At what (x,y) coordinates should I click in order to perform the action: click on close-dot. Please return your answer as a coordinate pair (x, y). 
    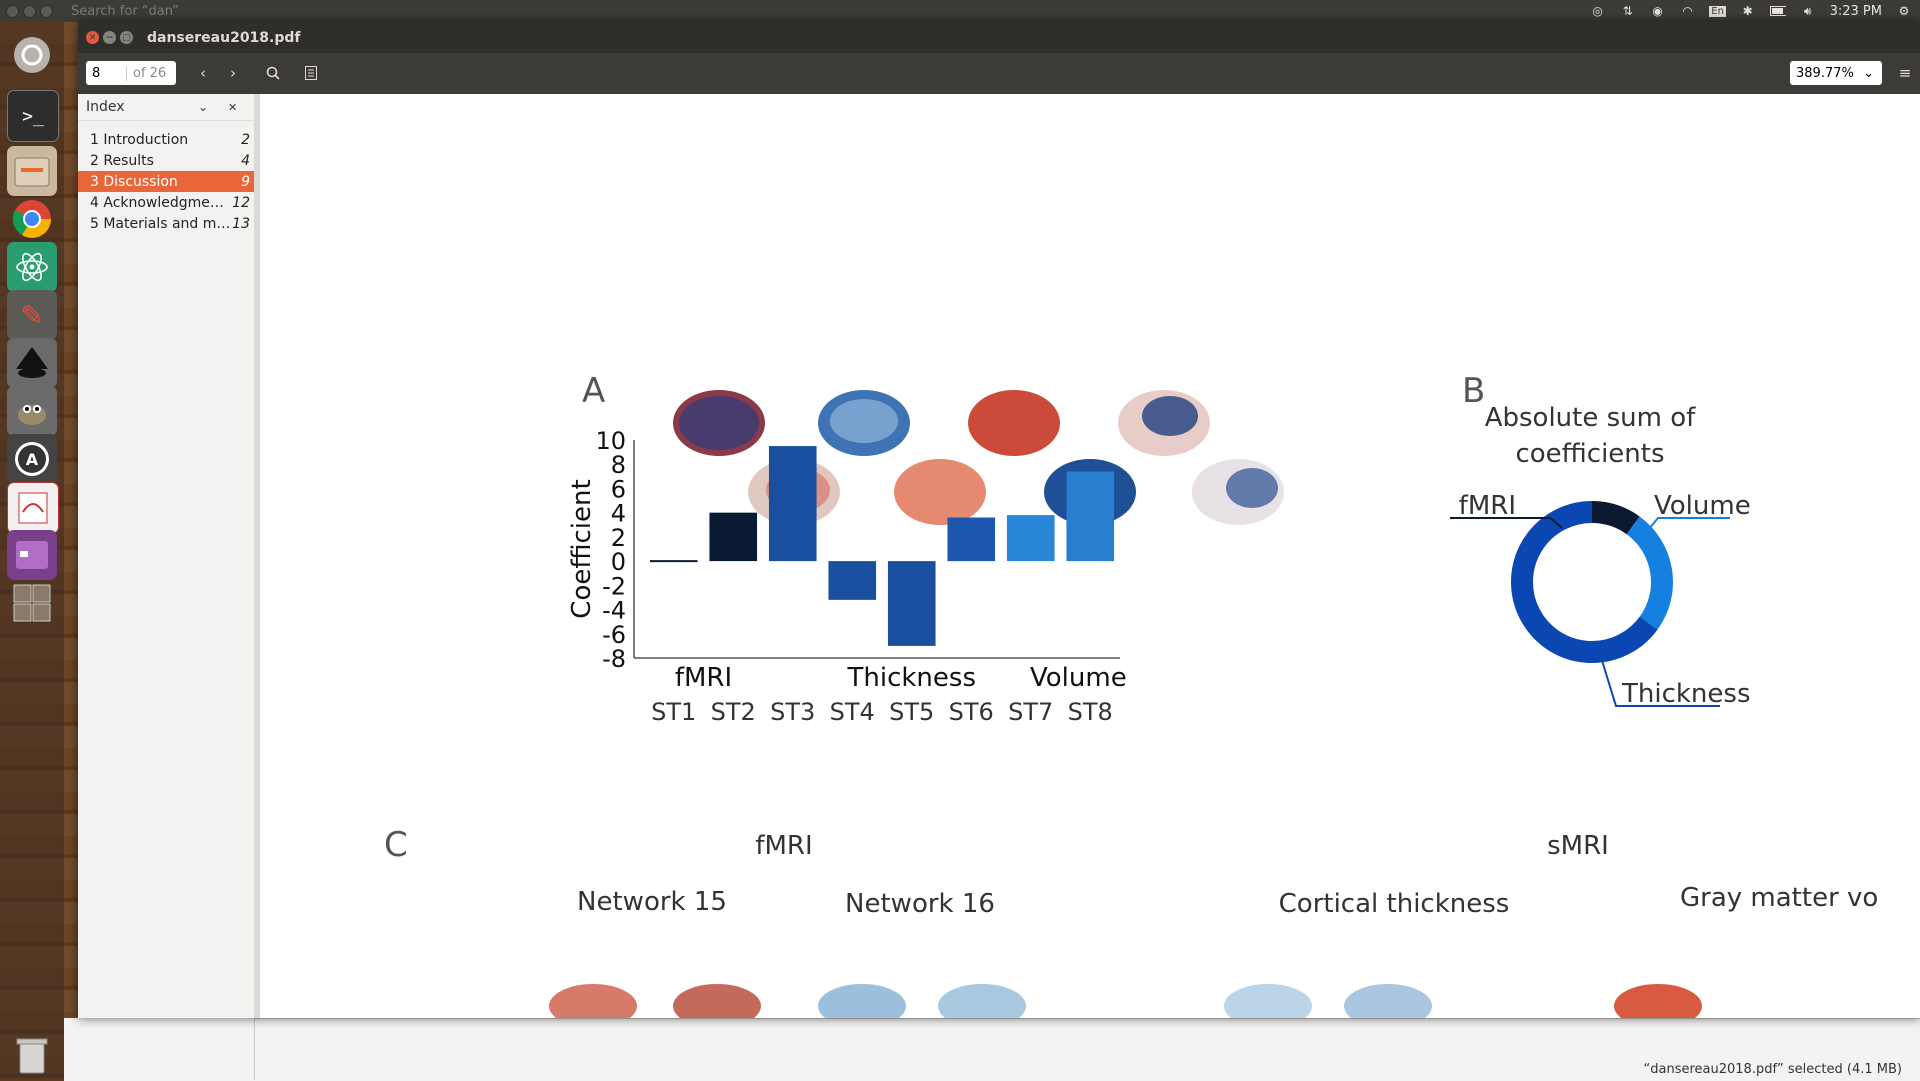
    Looking at the image, I should click on (12, 11).